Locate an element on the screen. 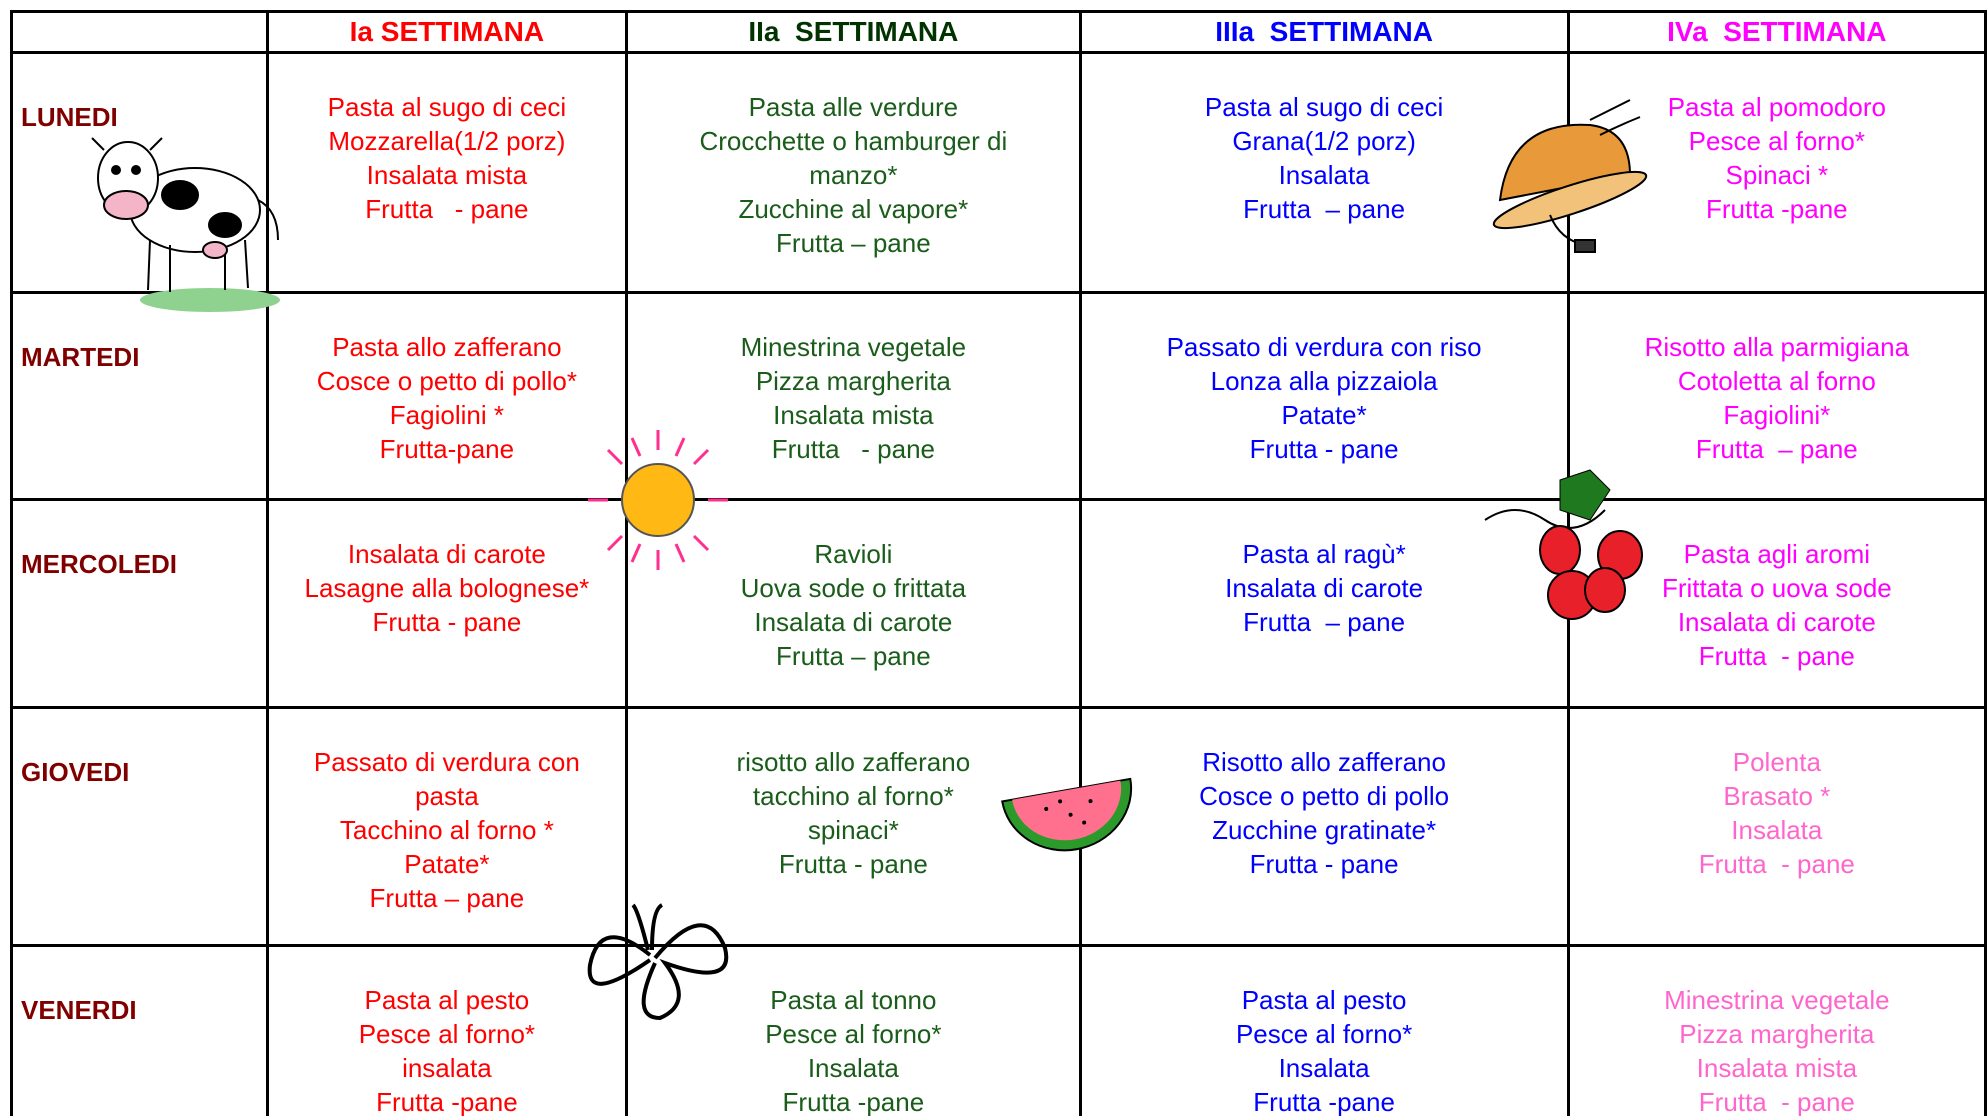 The image size is (1987, 1116). day-name: MERCOLEDI is located at coordinates (139, 603).